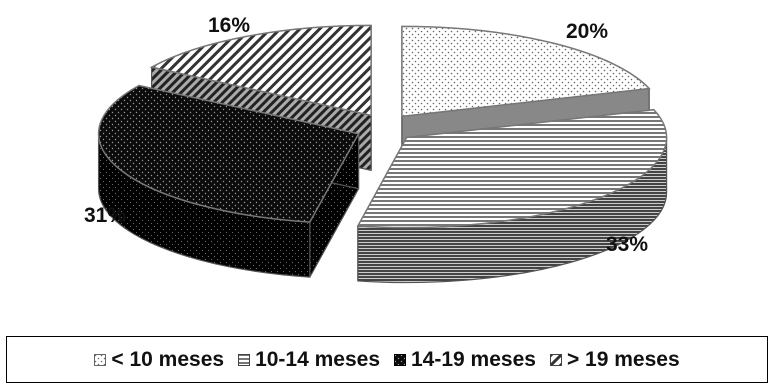 This screenshot has height=390, width=775. What do you see at coordinates (623, 359) in the screenshot?
I see `legend-label-greater-19: > 19 meses` at bounding box center [623, 359].